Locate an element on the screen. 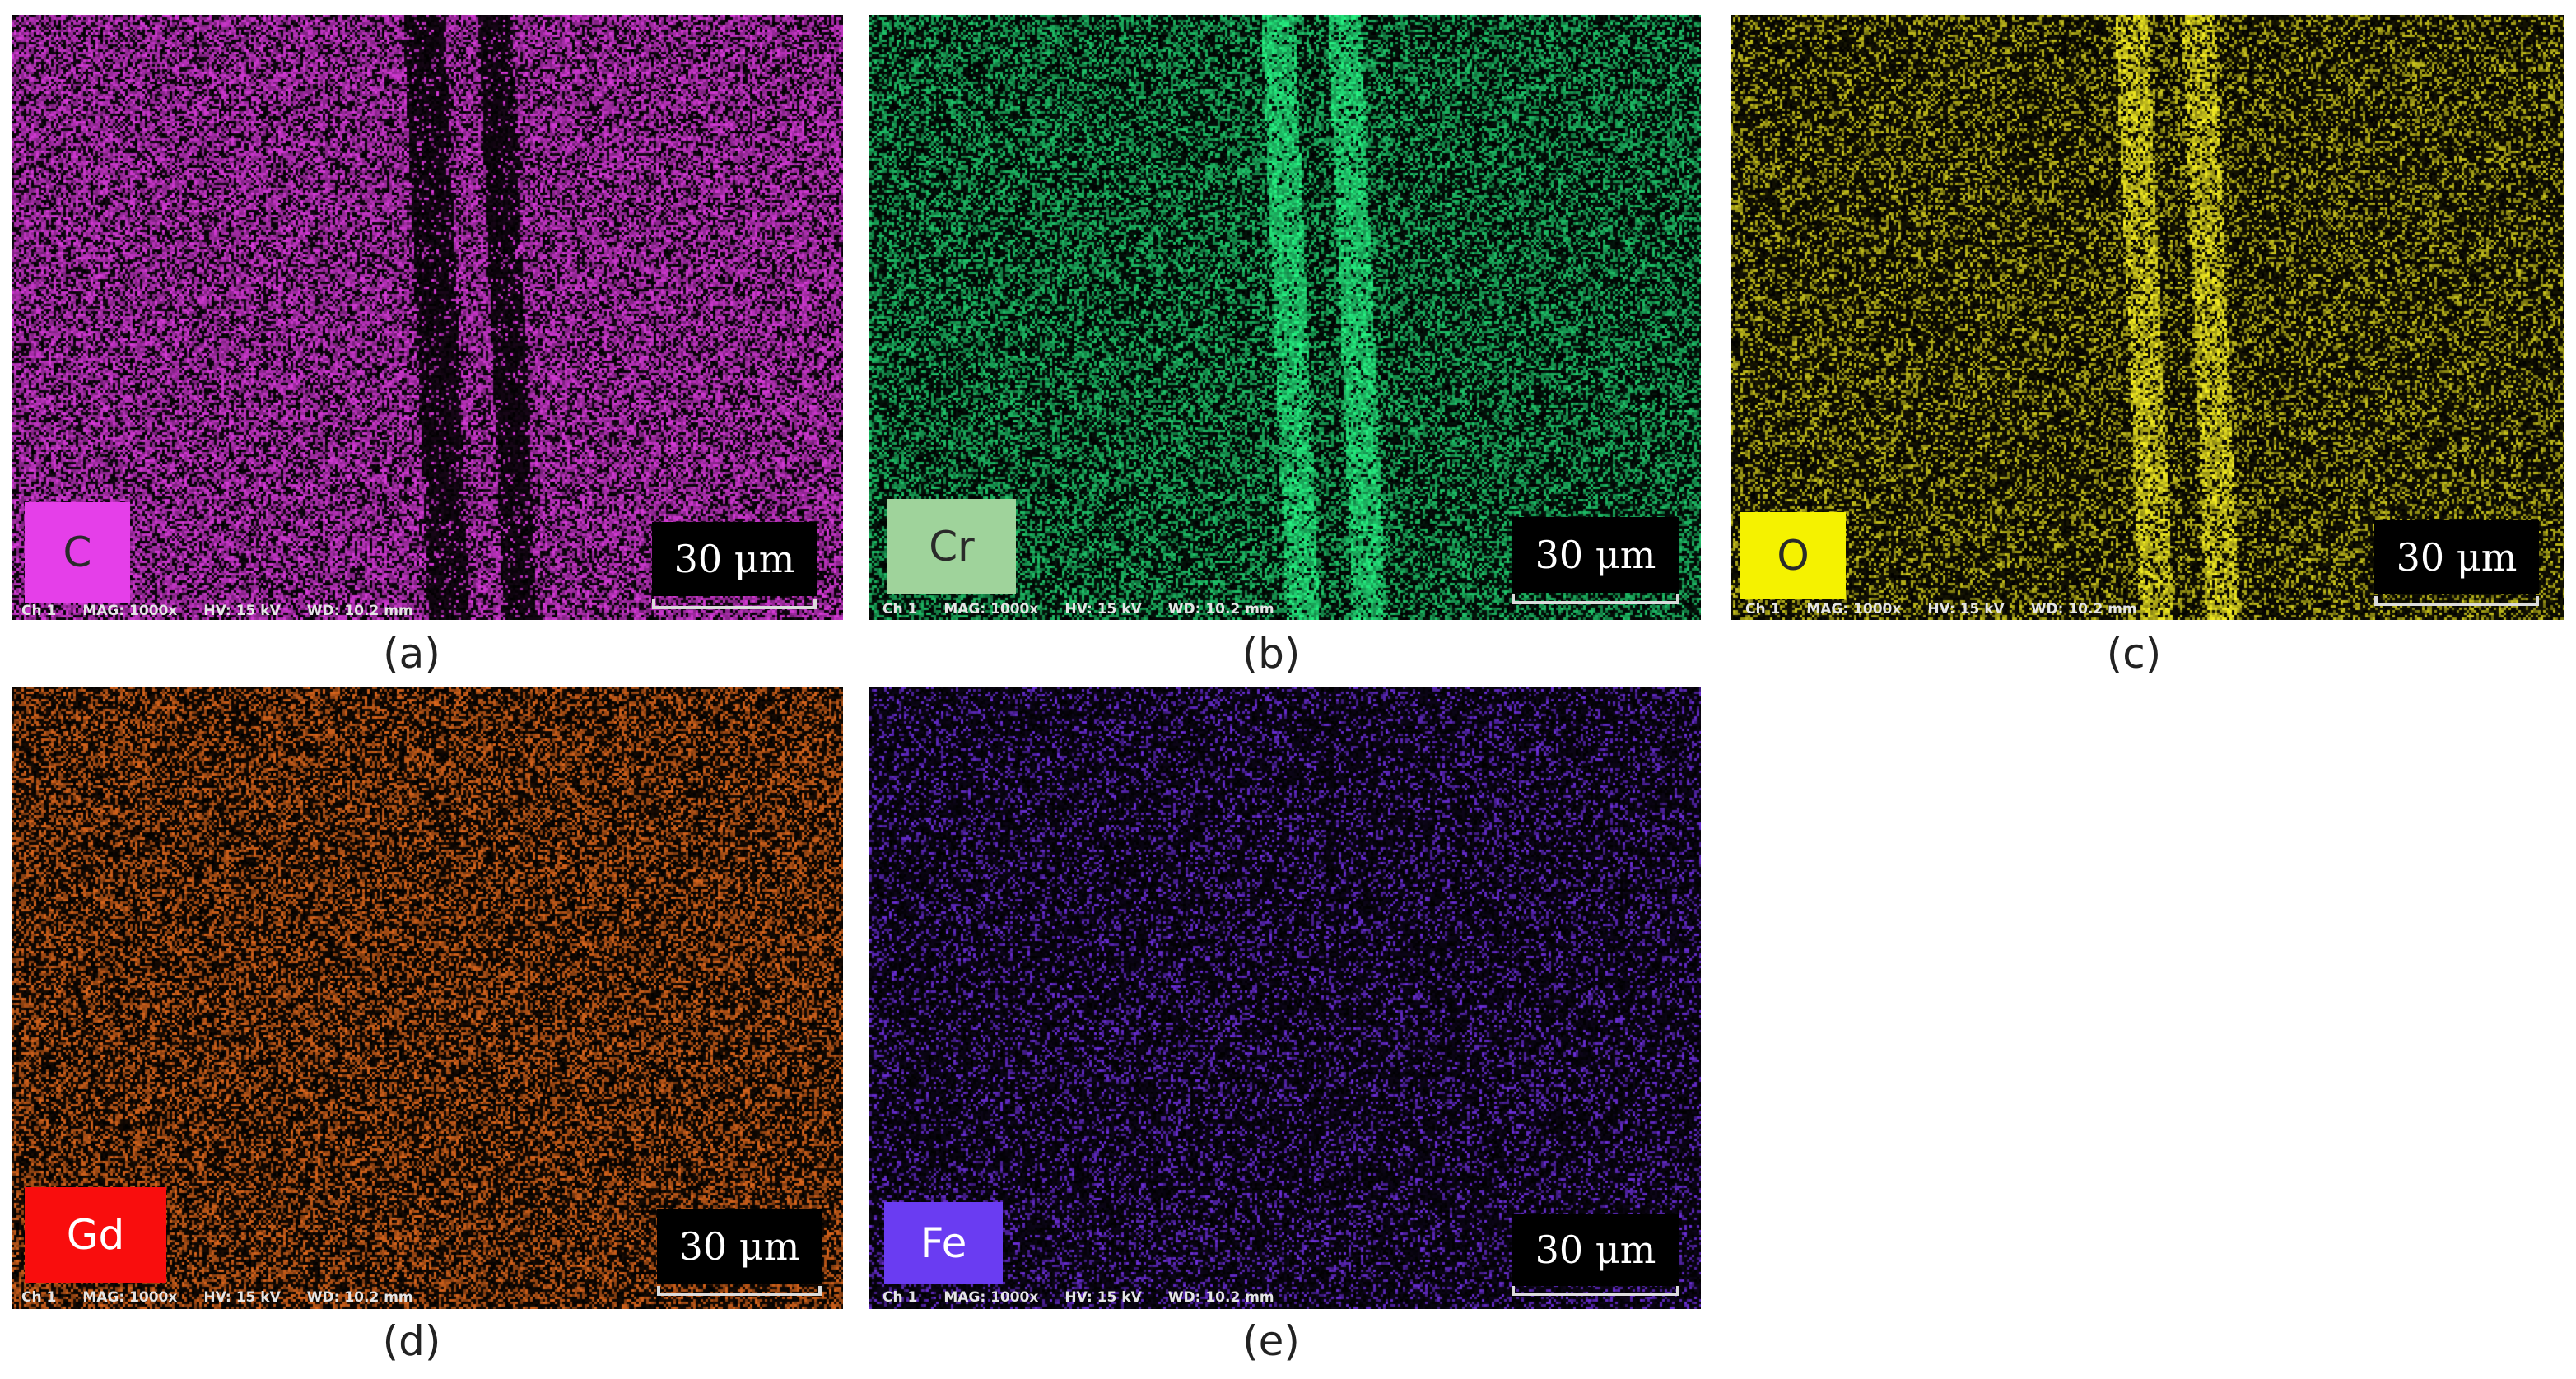 Image resolution: width=2576 pixels, height=1379 pixels. sem-metadata-c: Ch 1 MAG: 1000x HV: 15 kV WD: 10.2 mm is located at coordinates (217, 611).